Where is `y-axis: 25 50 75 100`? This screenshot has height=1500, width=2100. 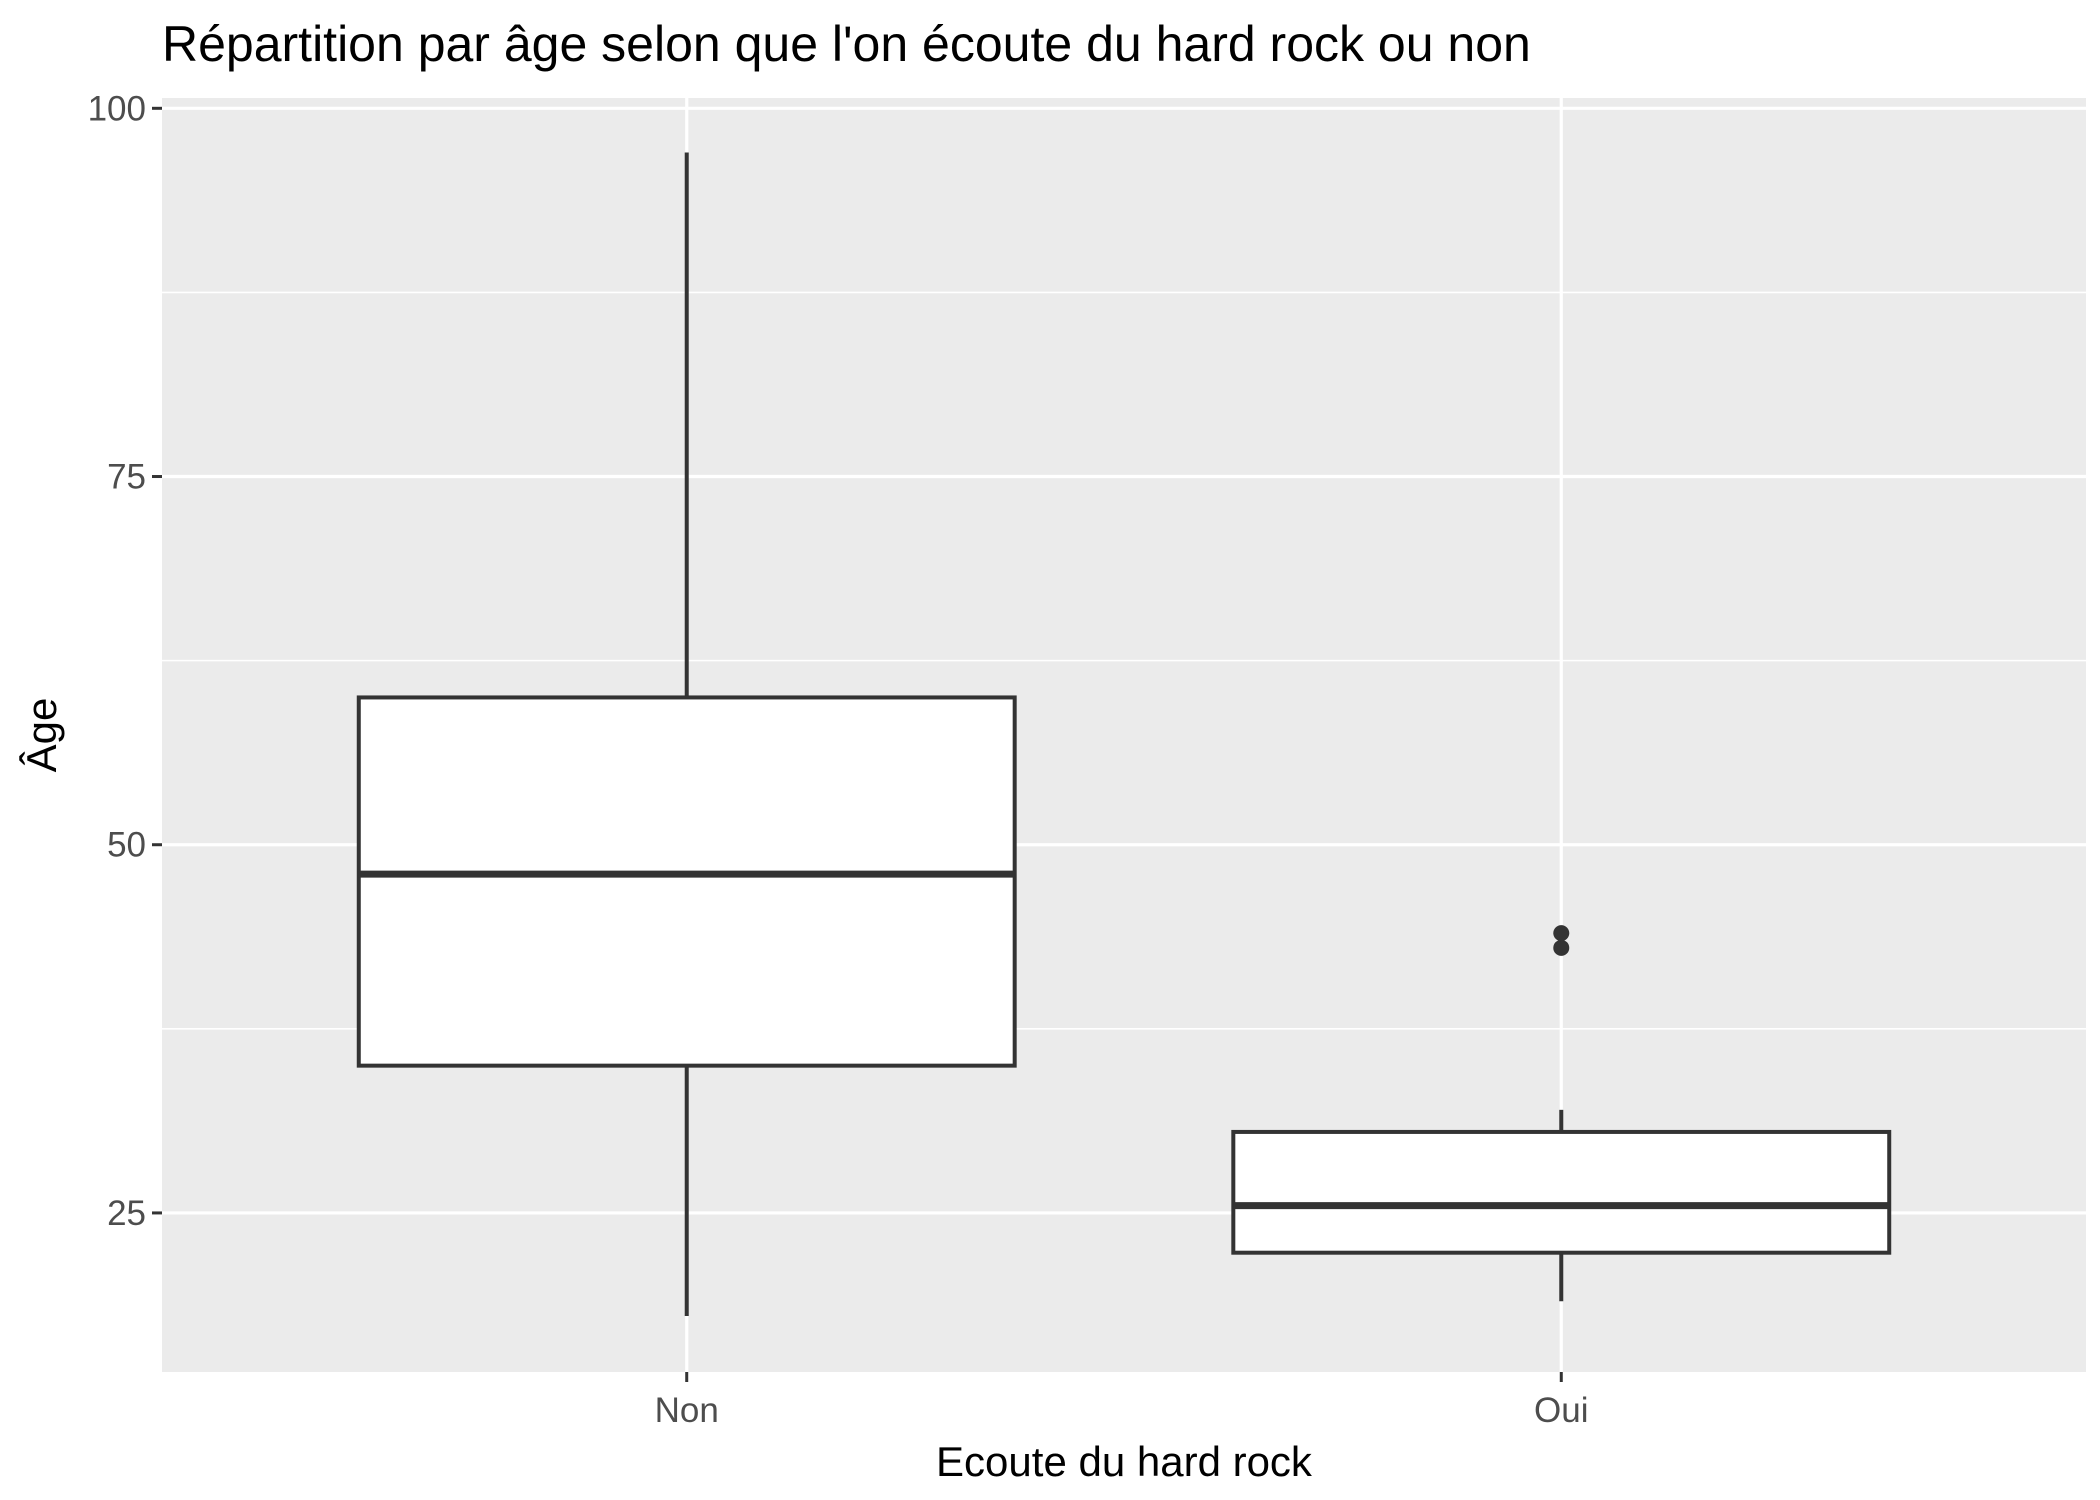
y-axis: 25 50 75 100 is located at coordinates (125, 661).